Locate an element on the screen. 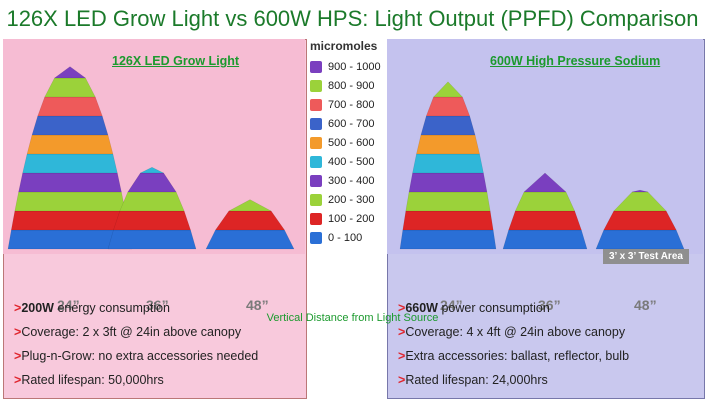 This screenshot has height=400, width=705. legend-label: 100 - 200 is located at coordinates (351, 218).